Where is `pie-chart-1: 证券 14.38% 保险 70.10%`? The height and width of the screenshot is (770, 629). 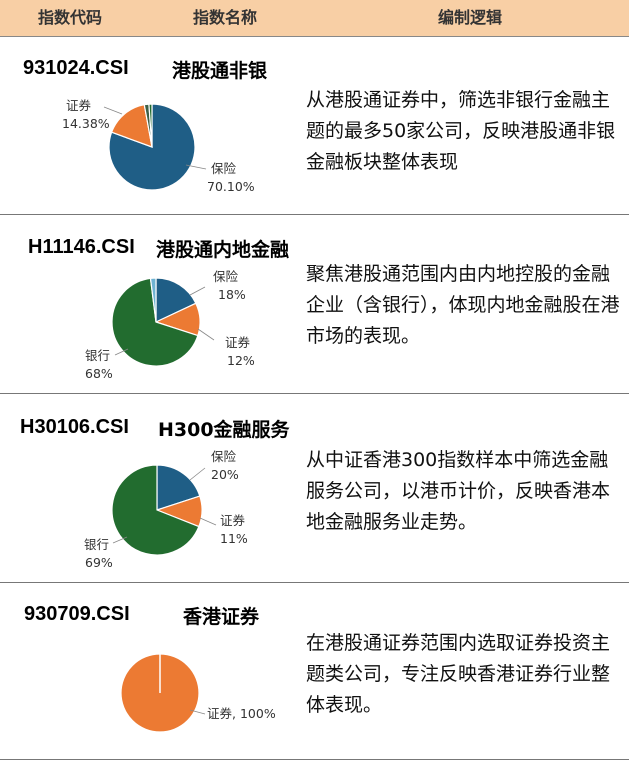
pie-chart-1: 证券 14.38% 保险 70.10% is located at coordinates (158, 146).